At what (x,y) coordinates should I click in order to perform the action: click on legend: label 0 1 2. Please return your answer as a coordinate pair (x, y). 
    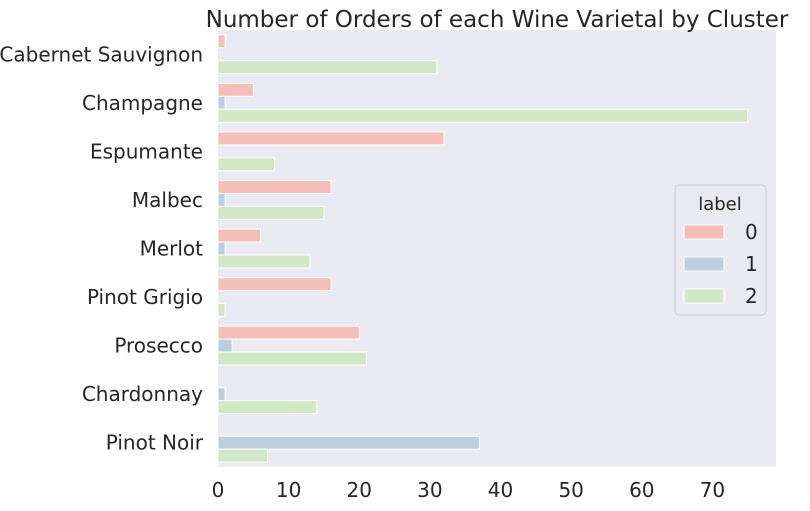
    Looking at the image, I should click on (720, 250).